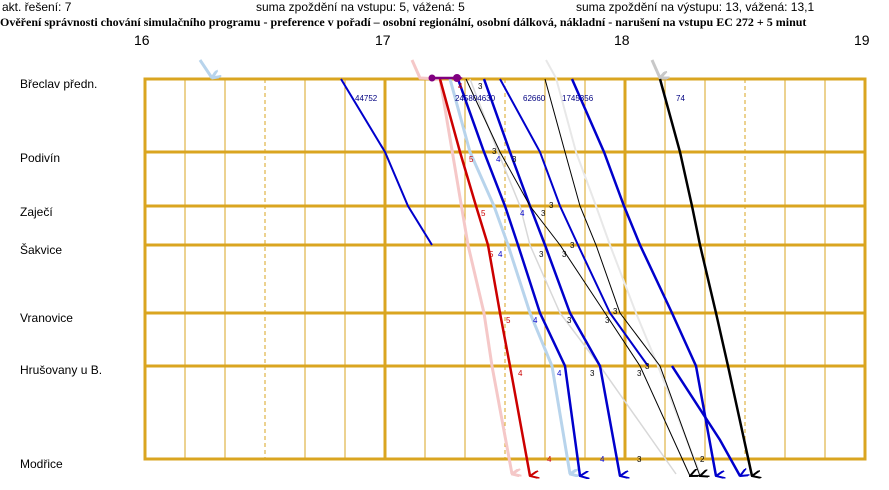 The width and height of the screenshot is (889, 490). I want to click on hour-label-19: 19, so click(862, 40).